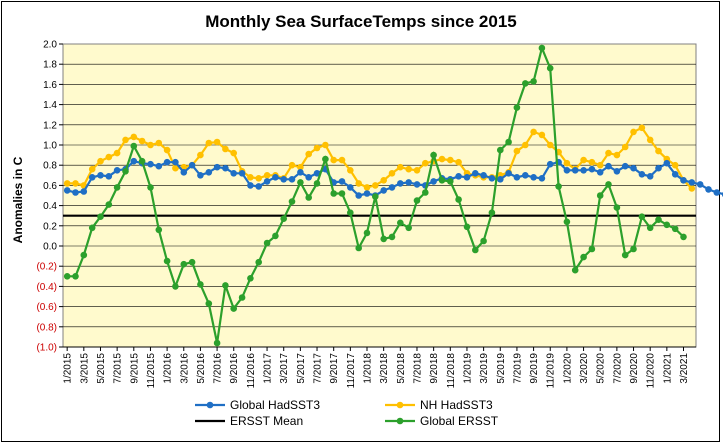 The height and width of the screenshot is (445, 723). What do you see at coordinates (534, 368) in the screenshot?
I see `x-tick-label: 9/2019` at bounding box center [534, 368].